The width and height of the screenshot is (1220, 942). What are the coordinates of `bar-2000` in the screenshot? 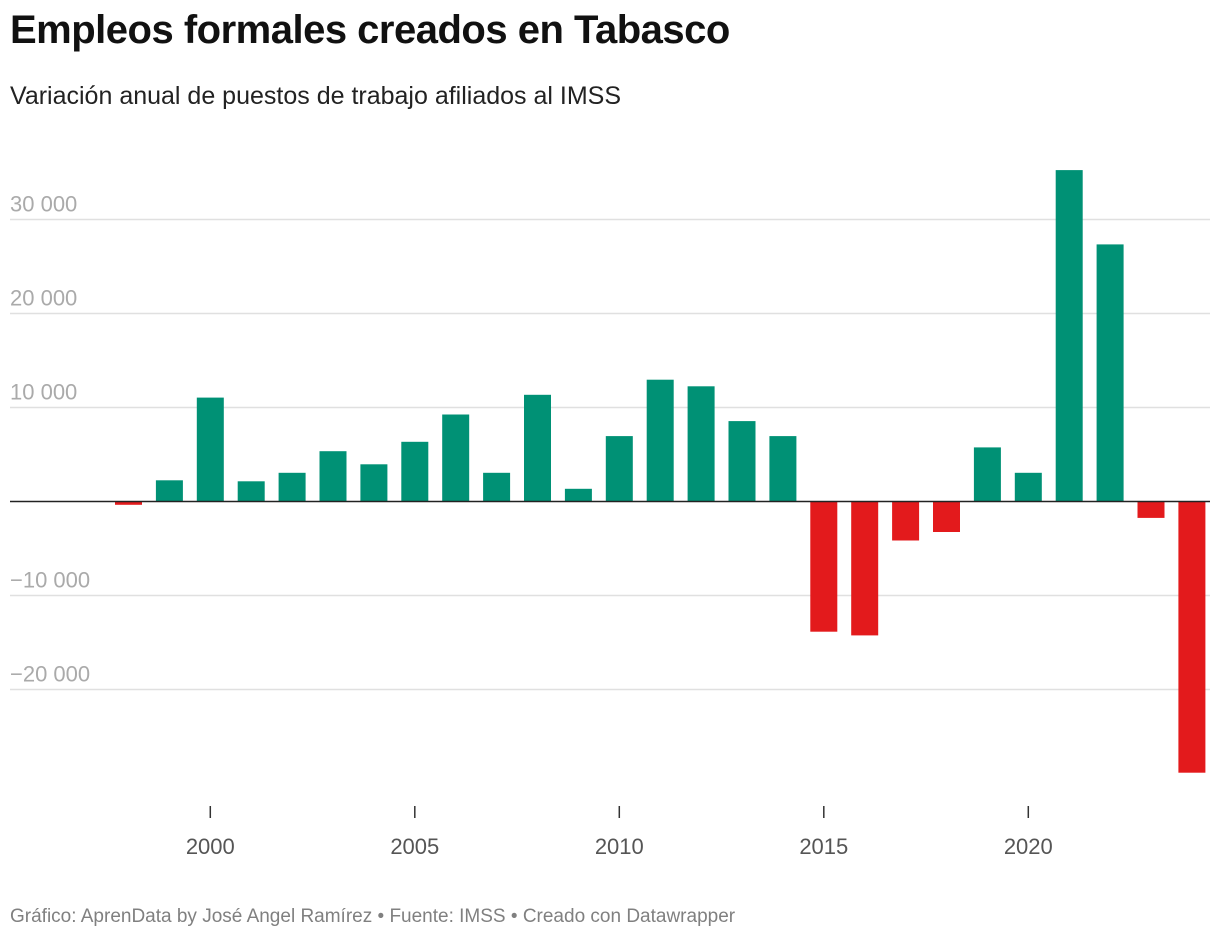 It's located at (210, 449).